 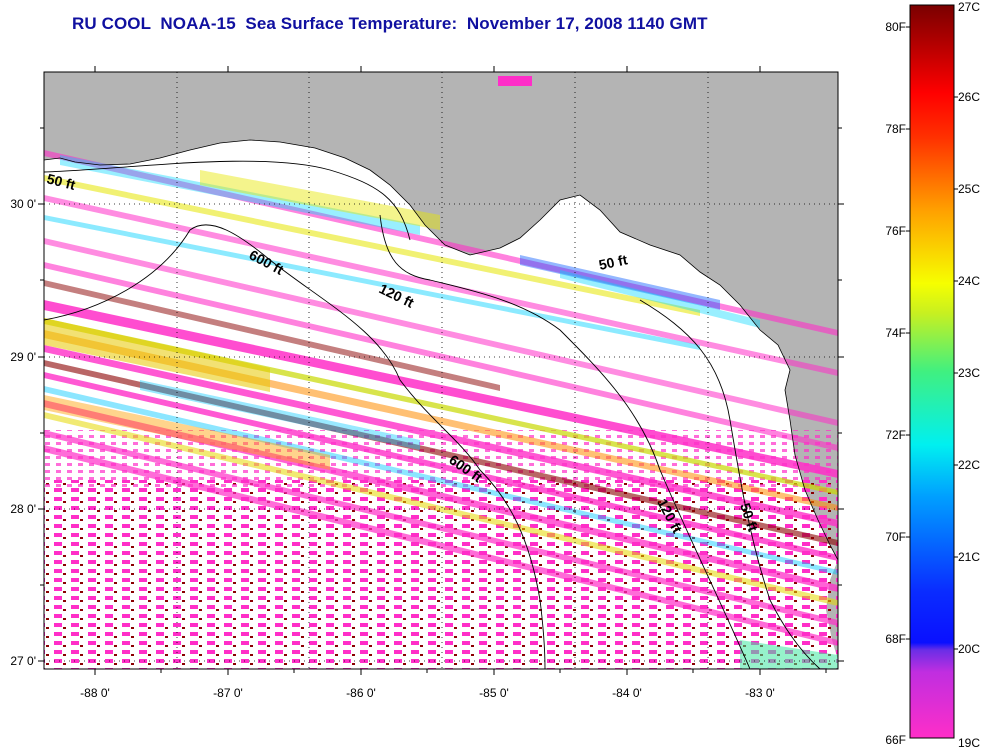 I want to click on lon-label-88: -88 0', so click(x=95, y=693).